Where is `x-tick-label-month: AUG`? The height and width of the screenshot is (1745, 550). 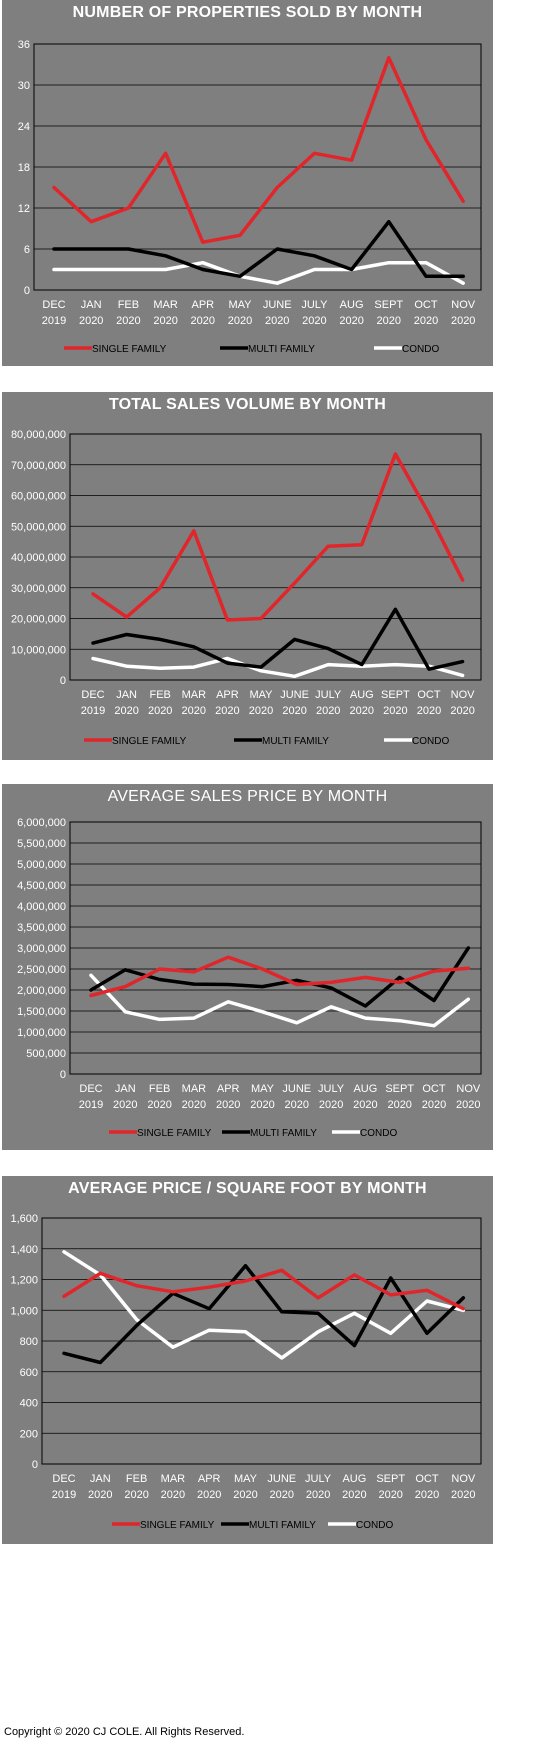 x-tick-label-month: AUG is located at coordinates (354, 1479).